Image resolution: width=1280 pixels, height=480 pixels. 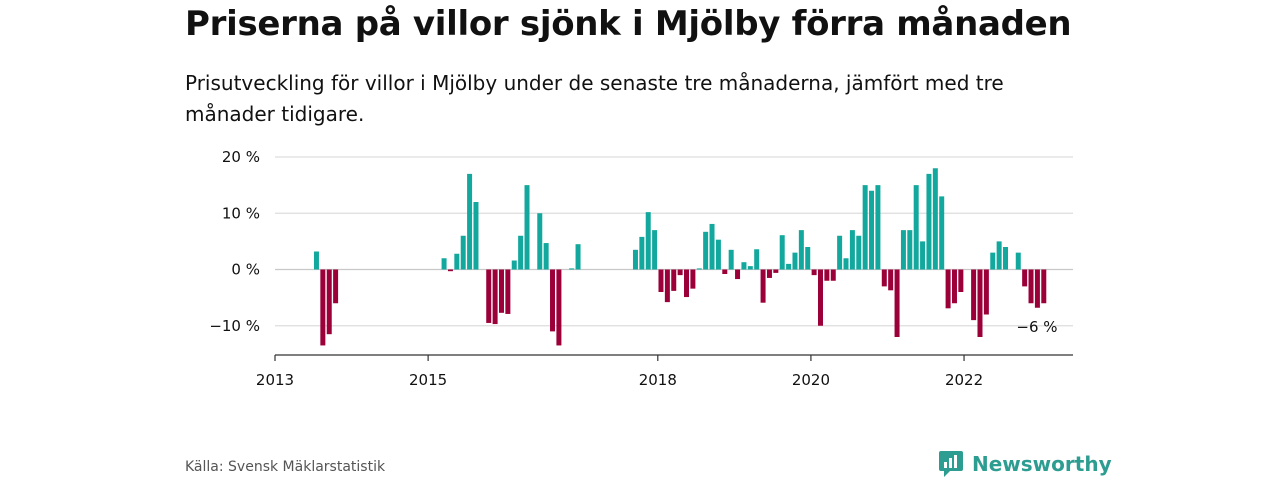 I want to click on last-value-annotation: −6 %, so click(x=1036, y=327).